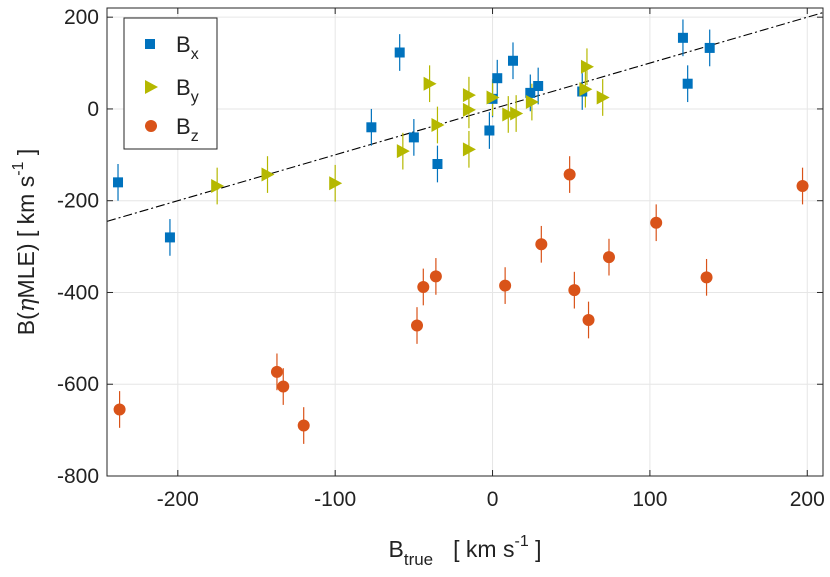 Image resolution: width=830 pixels, height=577 pixels. I want to click on legend: Bx By Bz, so click(170, 83).